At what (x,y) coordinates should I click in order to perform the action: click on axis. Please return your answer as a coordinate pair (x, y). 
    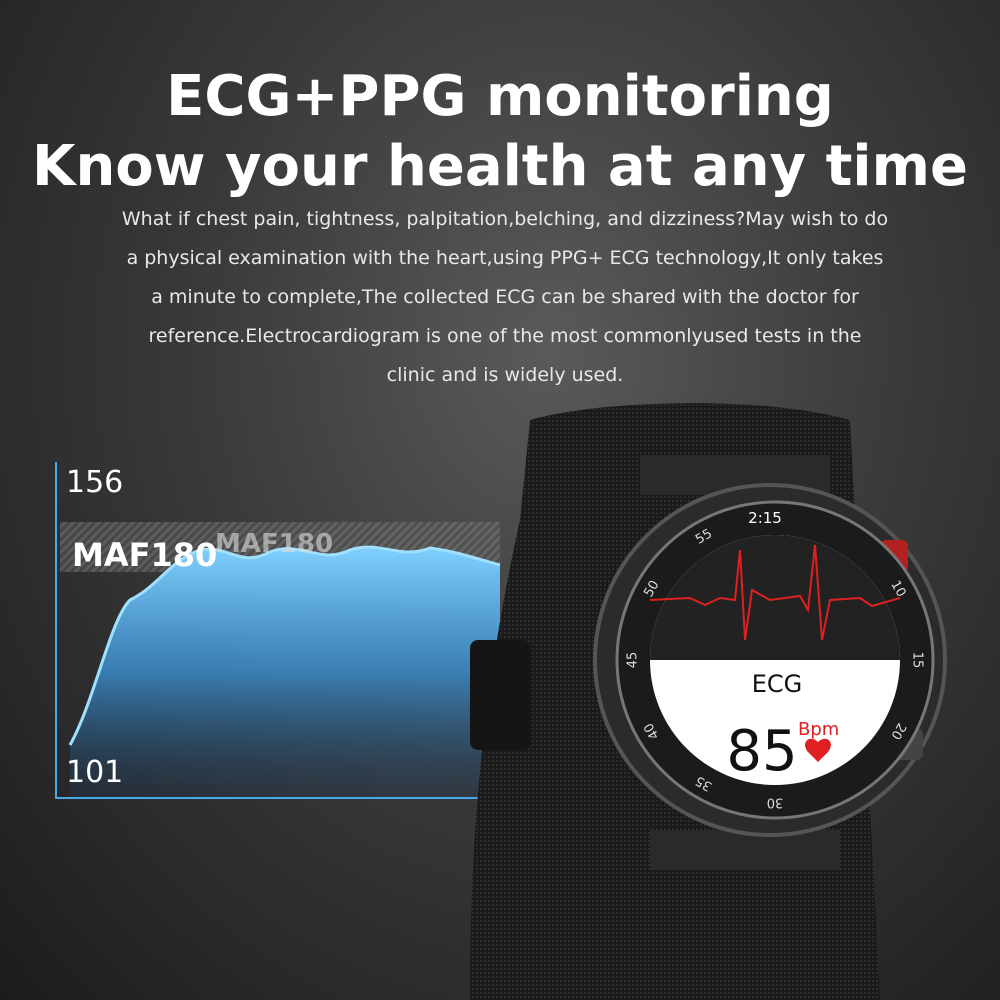
    Looking at the image, I should click on (277, 630).